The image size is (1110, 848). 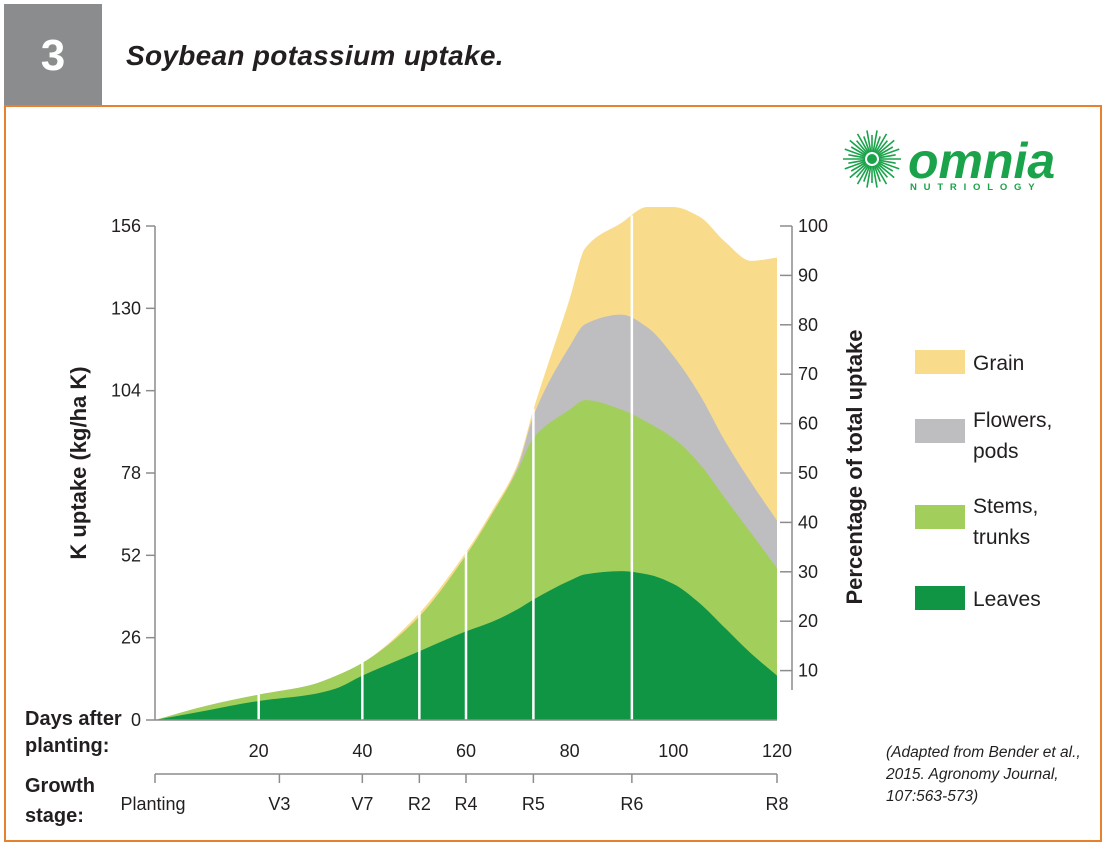 I want to click on growth-stage-label: Growth stage:, so click(x=60, y=801).